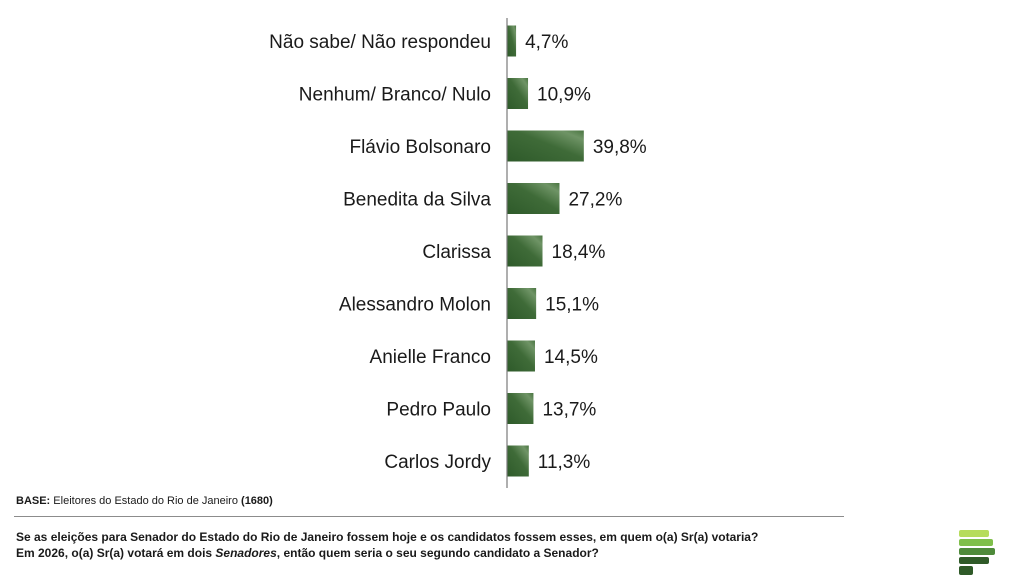 The image size is (1024, 587). What do you see at coordinates (429, 516) in the screenshot?
I see `footer-divider` at bounding box center [429, 516].